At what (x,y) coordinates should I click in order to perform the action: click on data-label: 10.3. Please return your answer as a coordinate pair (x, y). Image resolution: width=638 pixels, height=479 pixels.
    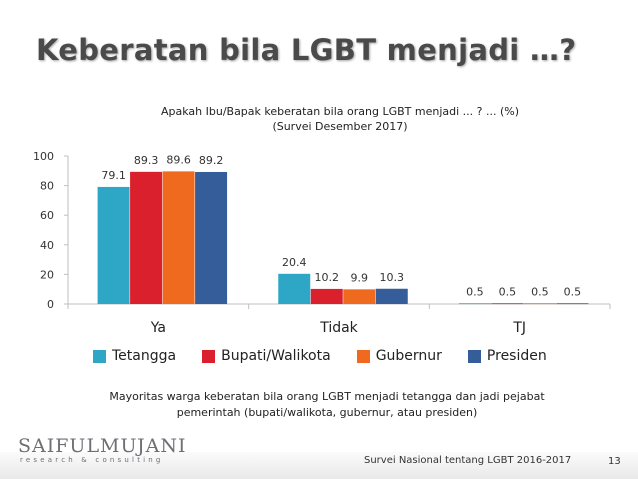
    Looking at the image, I should click on (392, 277).